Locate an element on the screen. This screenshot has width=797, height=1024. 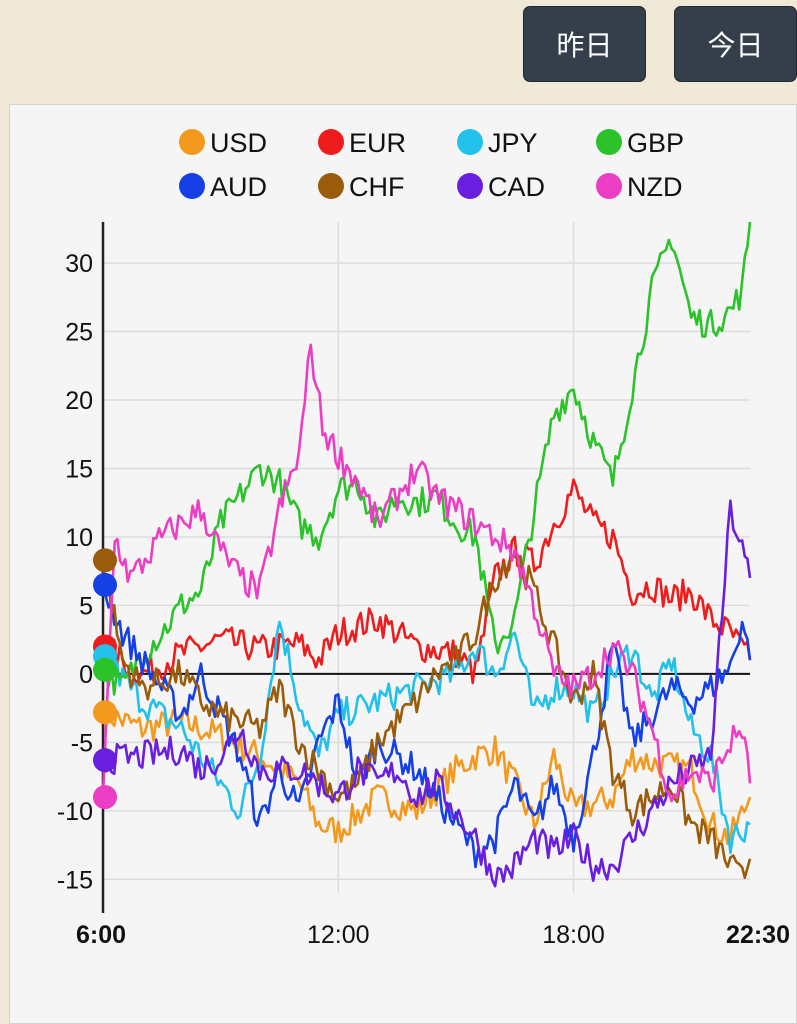
x-tick-label: 22:30 is located at coordinates (758, 935).